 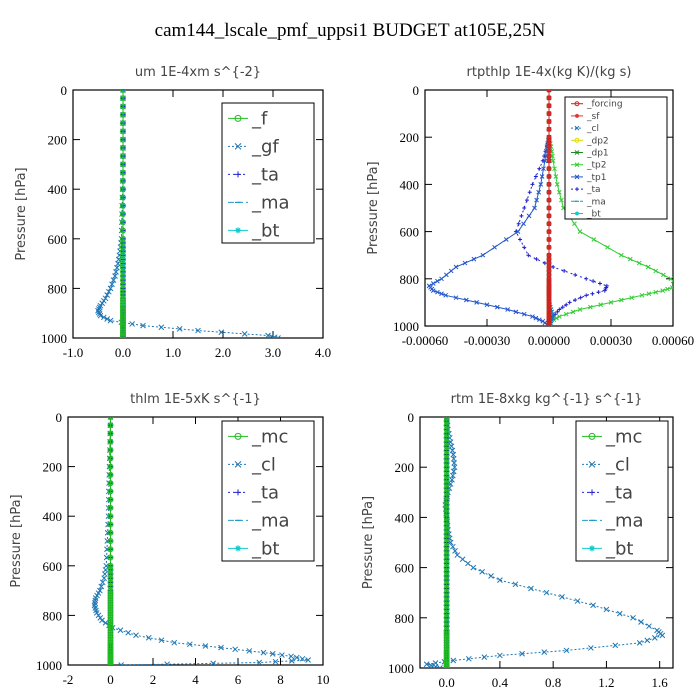 What do you see at coordinates (259, 118) in the screenshot?
I see `legend-label-f: _f` at bounding box center [259, 118].